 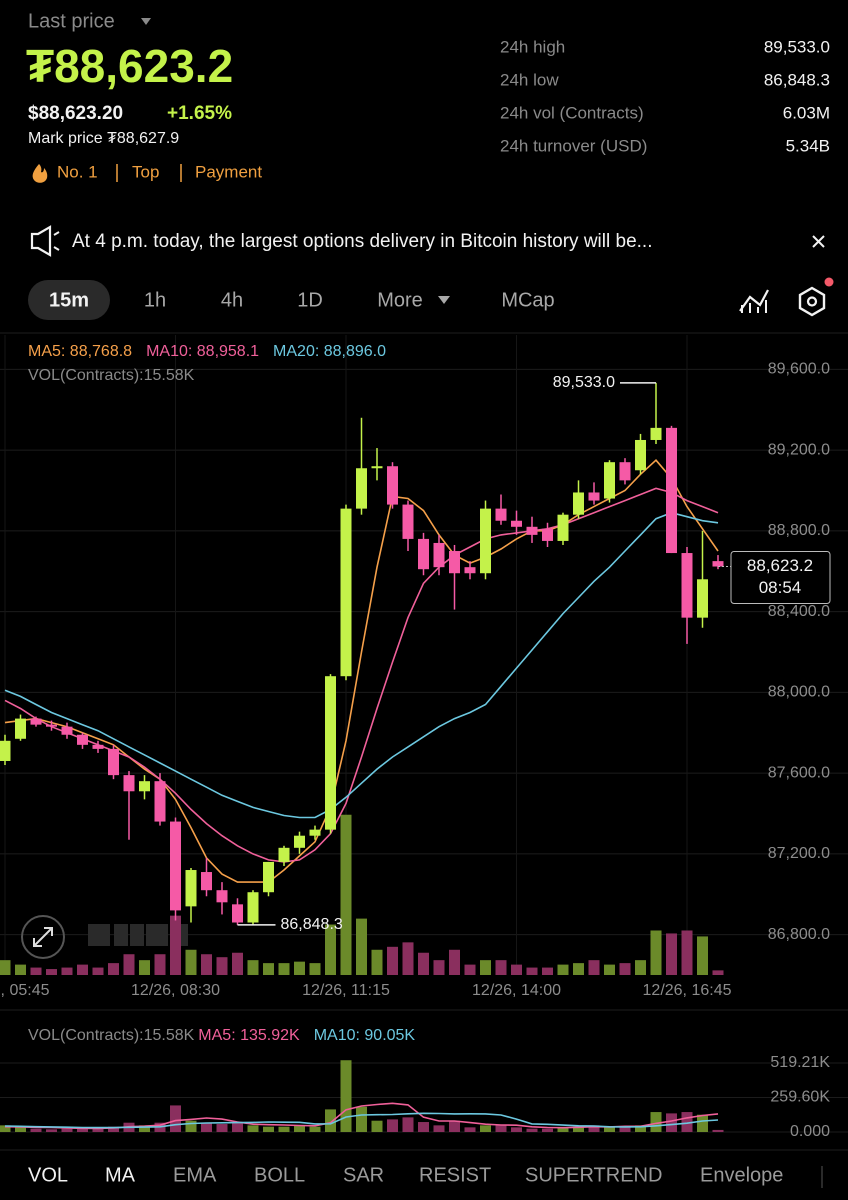 What do you see at coordinates (810, 1131) in the screenshot?
I see `y-tick-label: 0.000` at bounding box center [810, 1131].